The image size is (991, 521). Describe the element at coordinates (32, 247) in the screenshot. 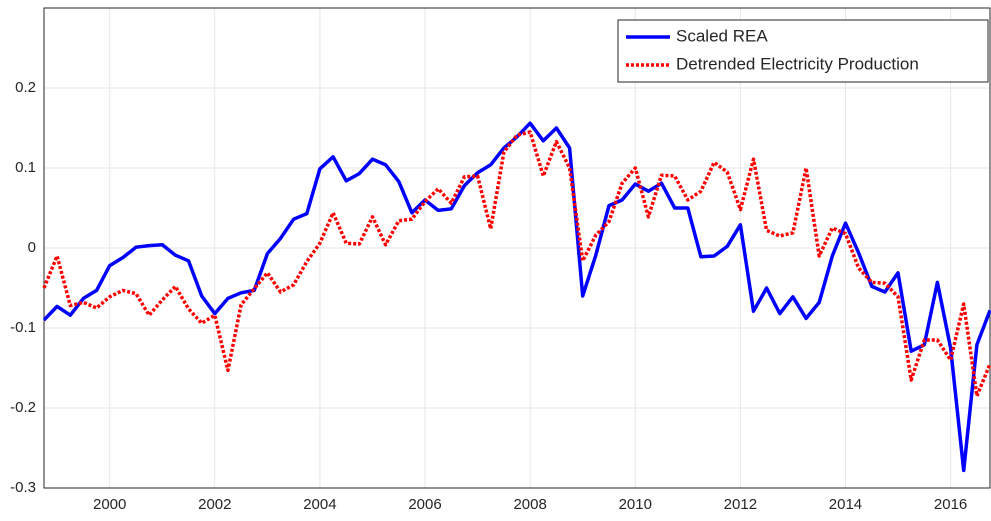

I see `y-tick-label: 0` at that location.